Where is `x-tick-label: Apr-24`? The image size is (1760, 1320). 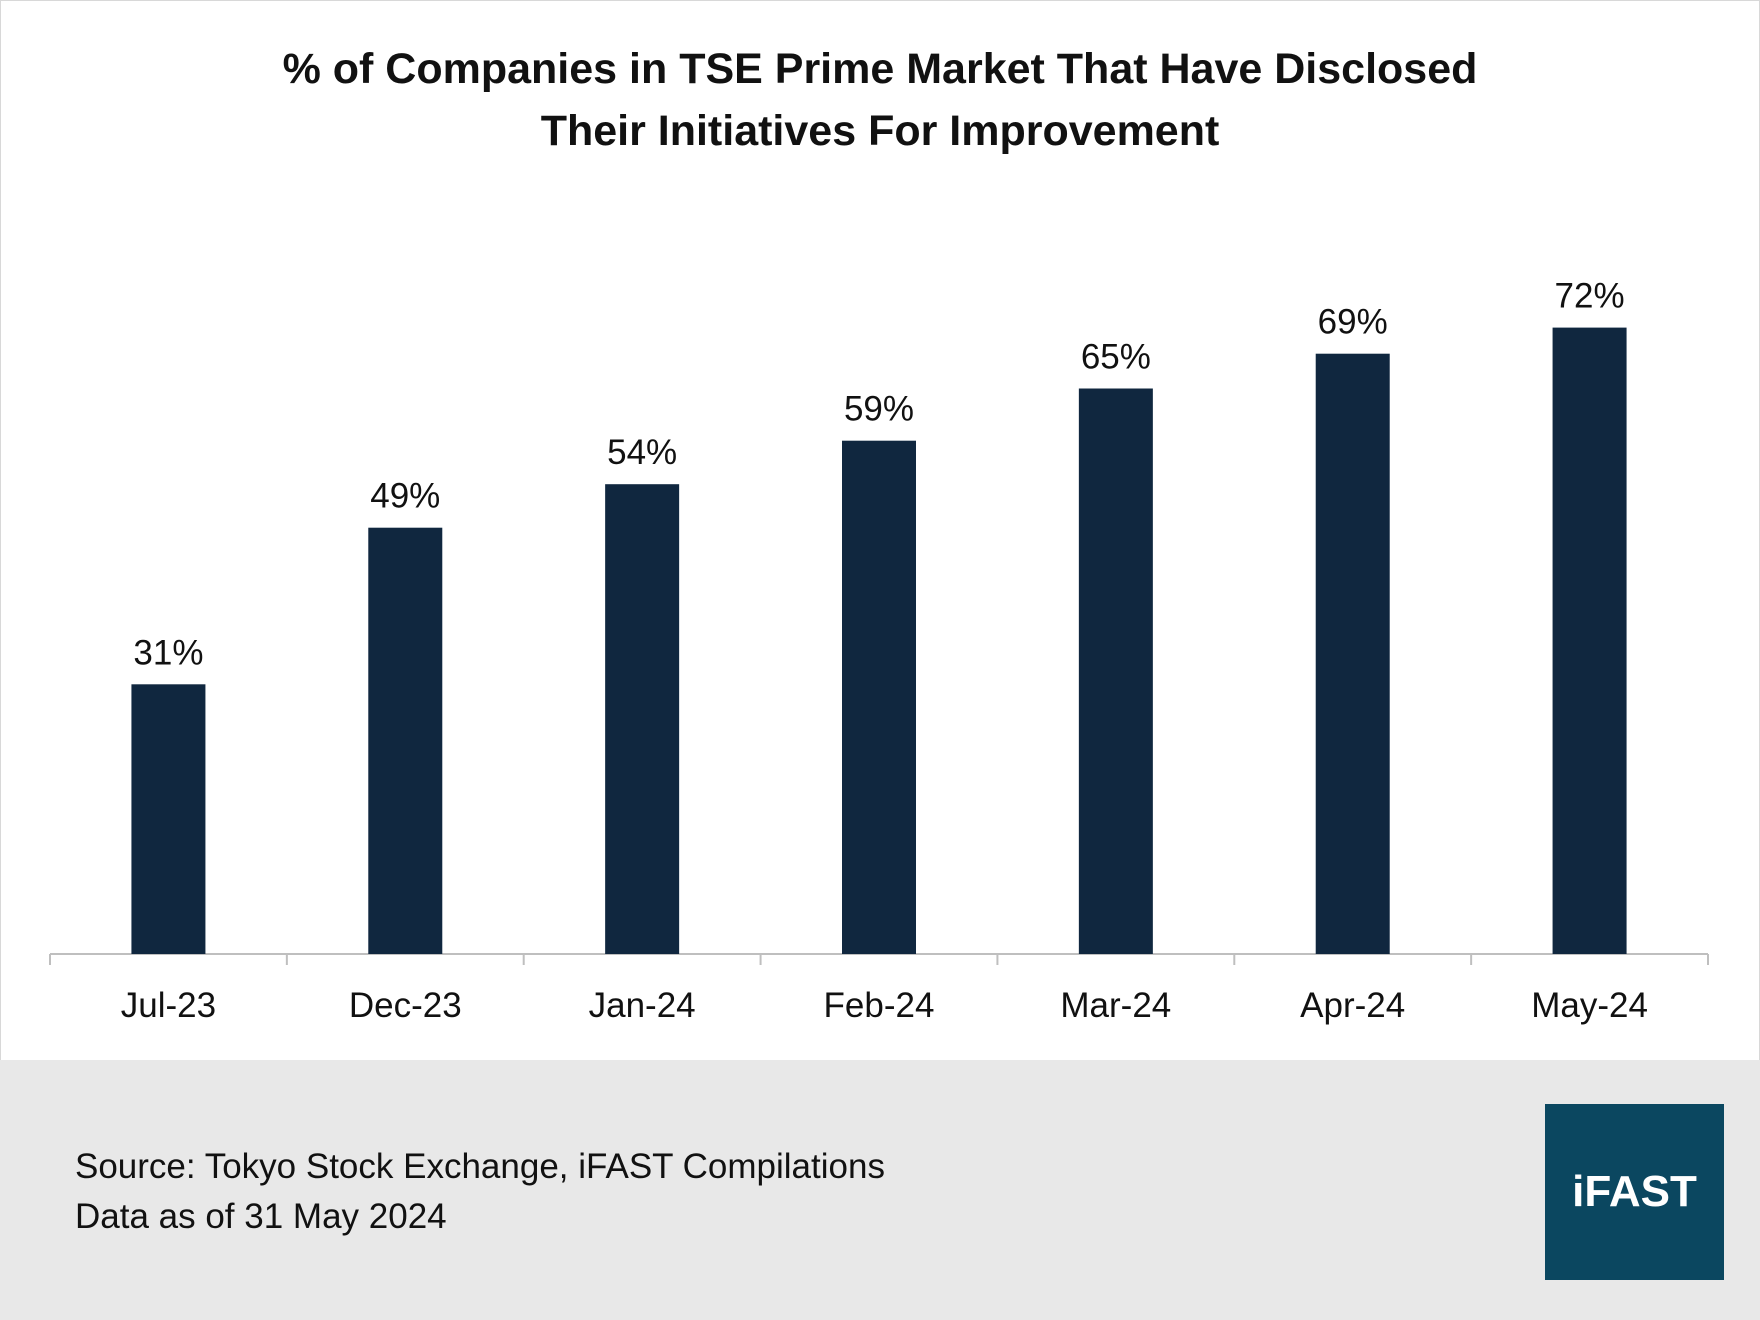
x-tick-label: Apr-24 is located at coordinates (1352, 1005).